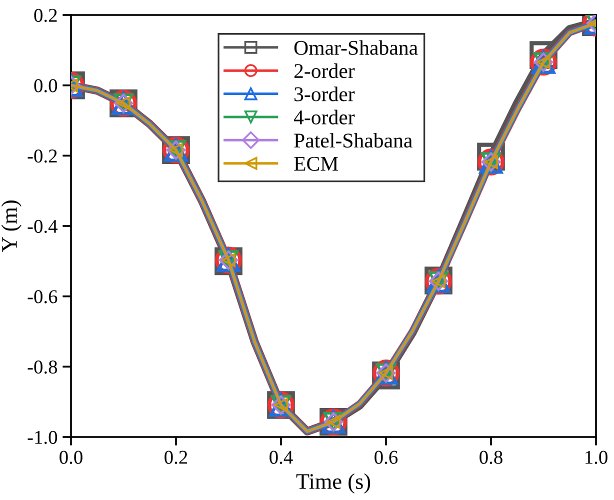  What do you see at coordinates (353, 140) in the screenshot?
I see `legend-label: Patel-Shabana` at bounding box center [353, 140].